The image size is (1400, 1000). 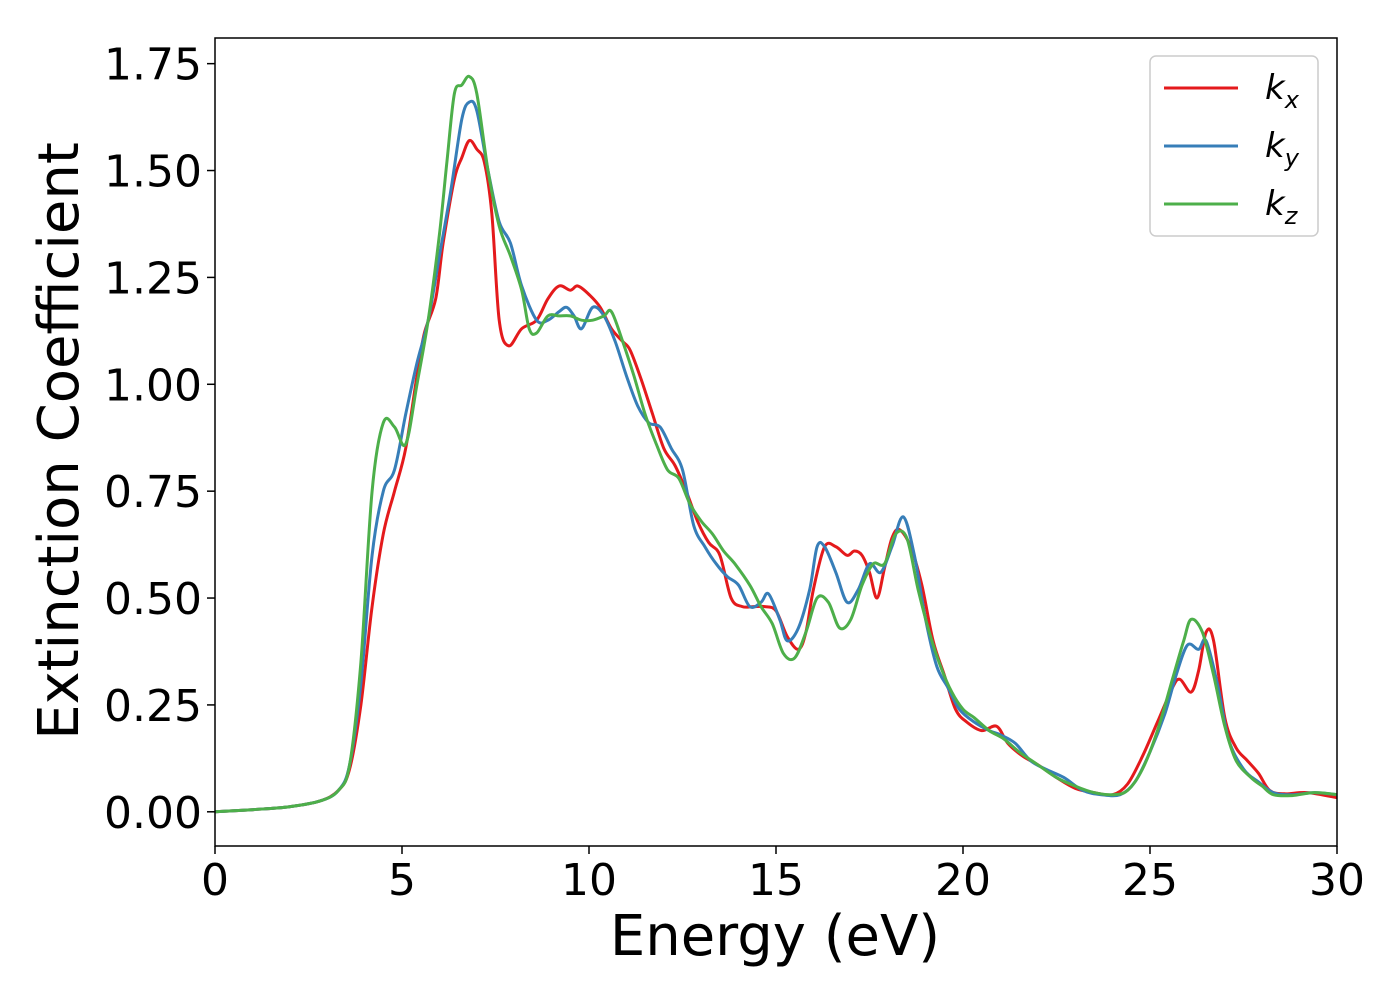 What do you see at coordinates (963, 880) in the screenshot?
I see `x-tick-label: 20` at bounding box center [963, 880].